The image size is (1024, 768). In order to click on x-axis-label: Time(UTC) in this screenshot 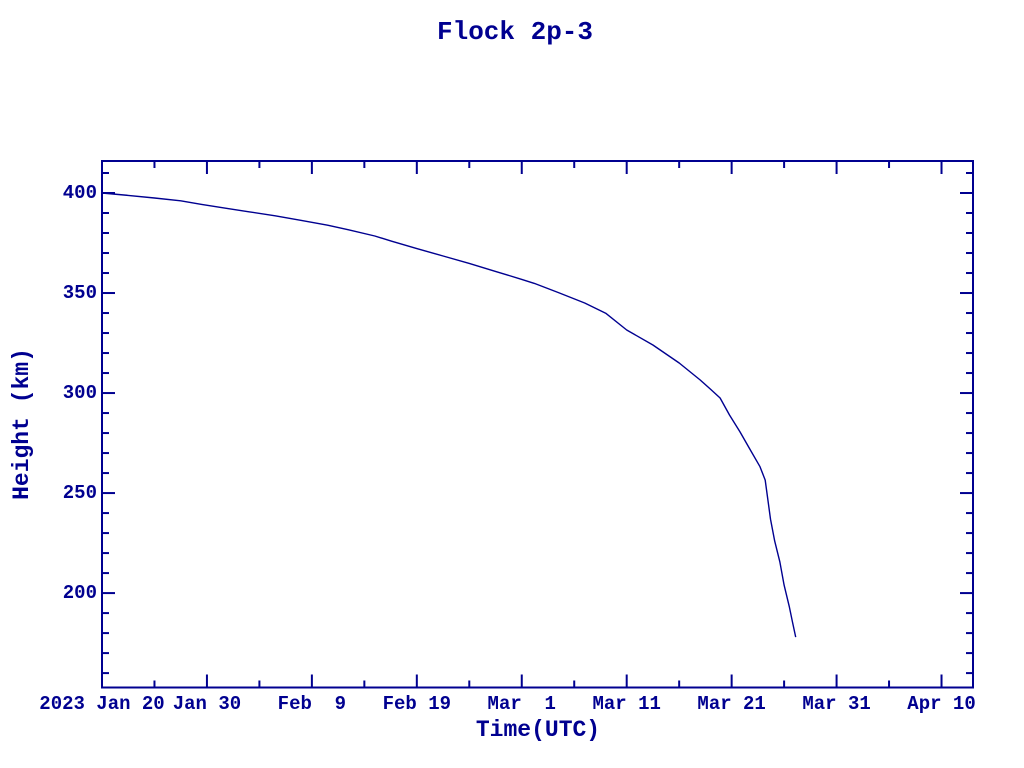, I will do `click(538, 730)`.